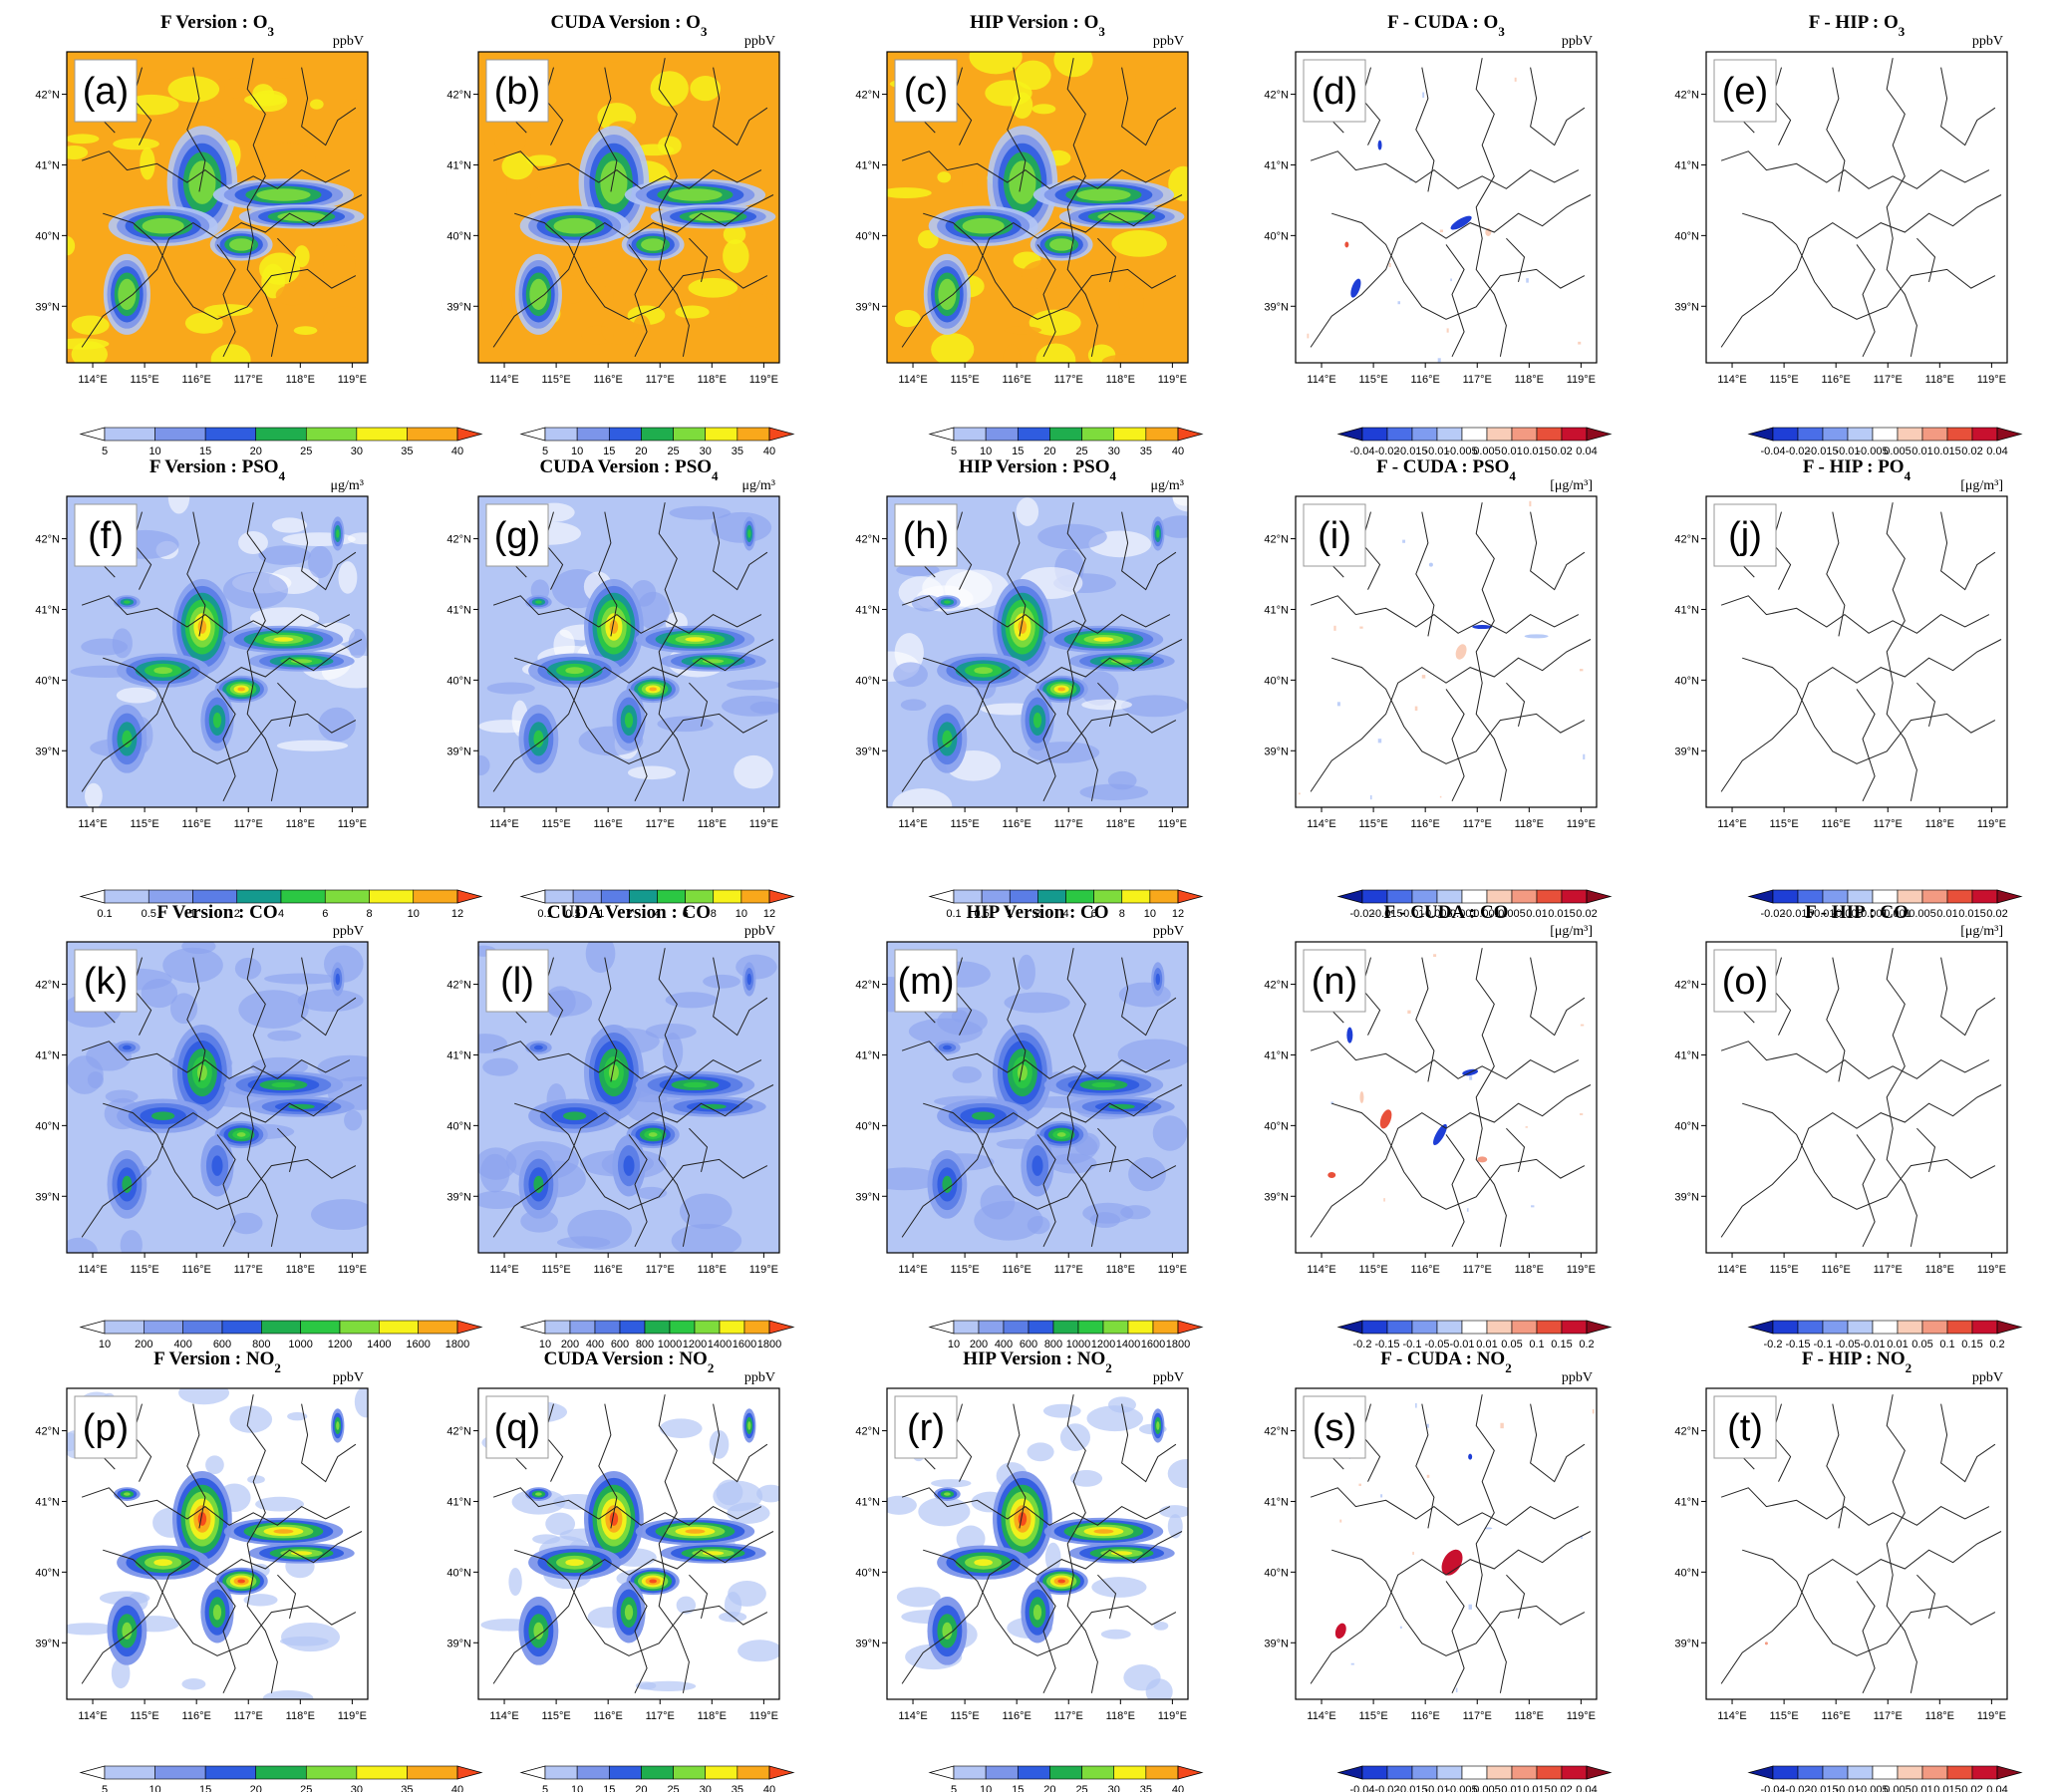  I want to click on colorbar-label: 0.5, so click(981, 914).